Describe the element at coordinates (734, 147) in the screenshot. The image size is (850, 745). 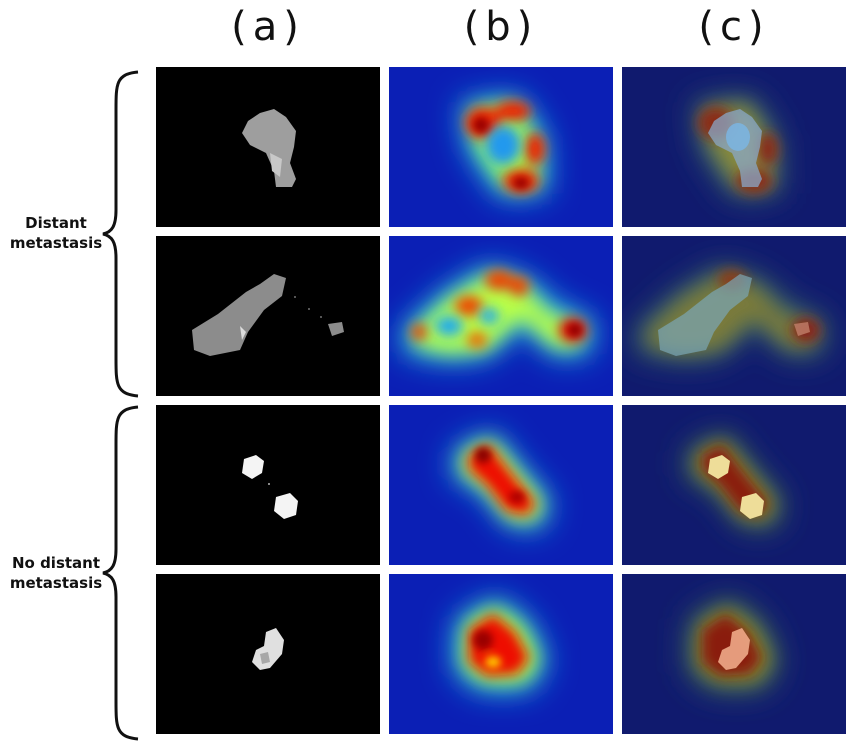
I see `panel-row1-c` at that location.